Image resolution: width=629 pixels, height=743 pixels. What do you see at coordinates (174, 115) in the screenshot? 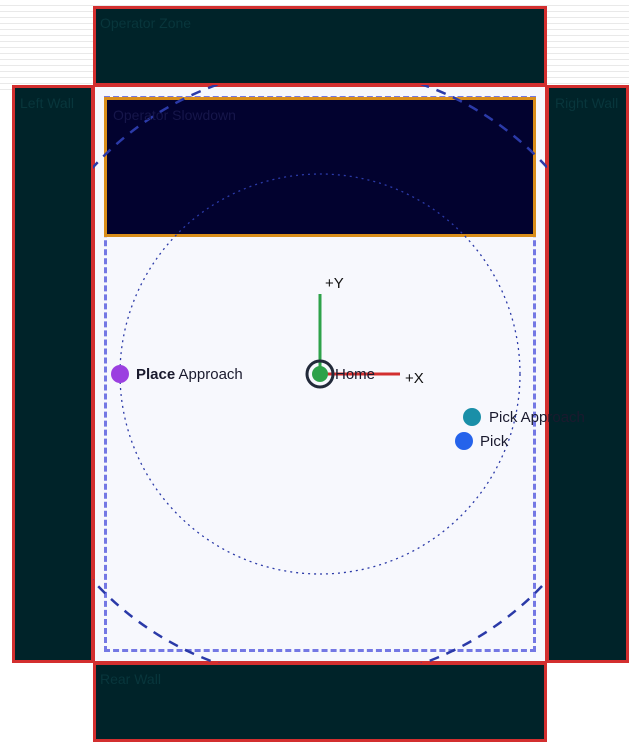
I see `operator-slowdown-label: Operator Slowdown` at bounding box center [174, 115].